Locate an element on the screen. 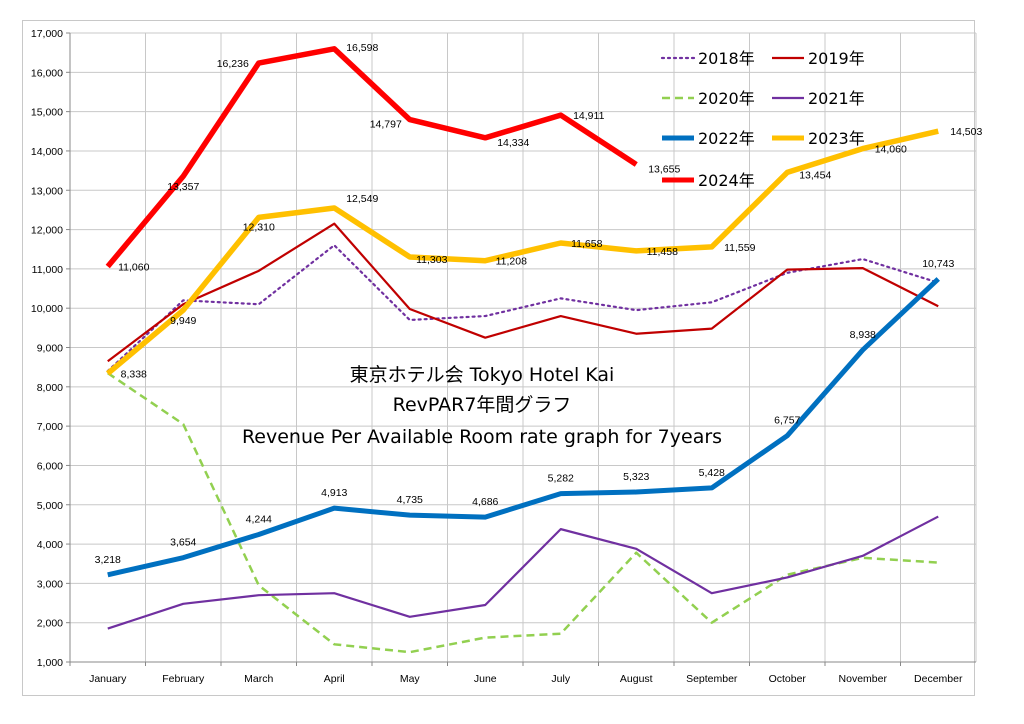  y-tick-label: 4,000 is located at coordinates (50, 545).